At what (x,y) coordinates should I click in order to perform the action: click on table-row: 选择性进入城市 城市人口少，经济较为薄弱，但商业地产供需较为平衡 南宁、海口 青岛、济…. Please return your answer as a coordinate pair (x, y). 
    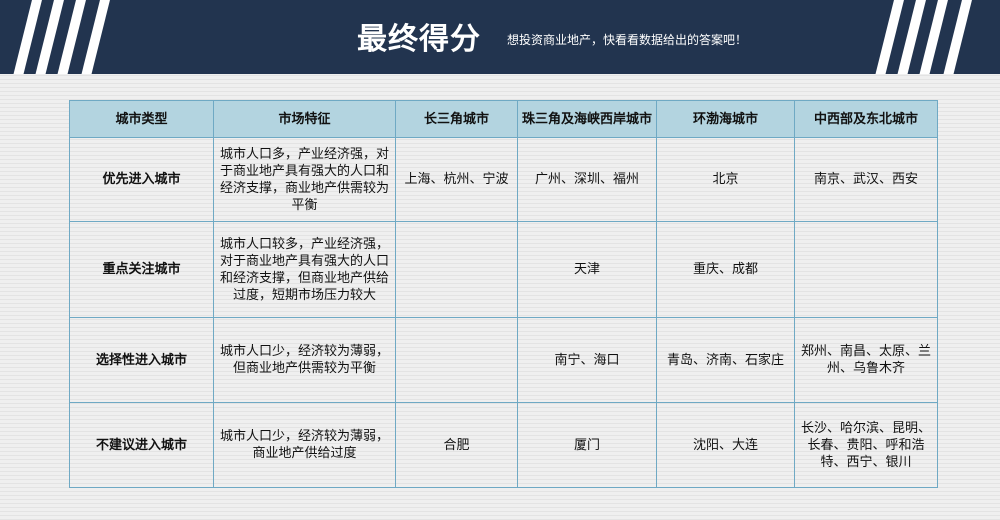
    Looking at the image, I should click on (503, 360).